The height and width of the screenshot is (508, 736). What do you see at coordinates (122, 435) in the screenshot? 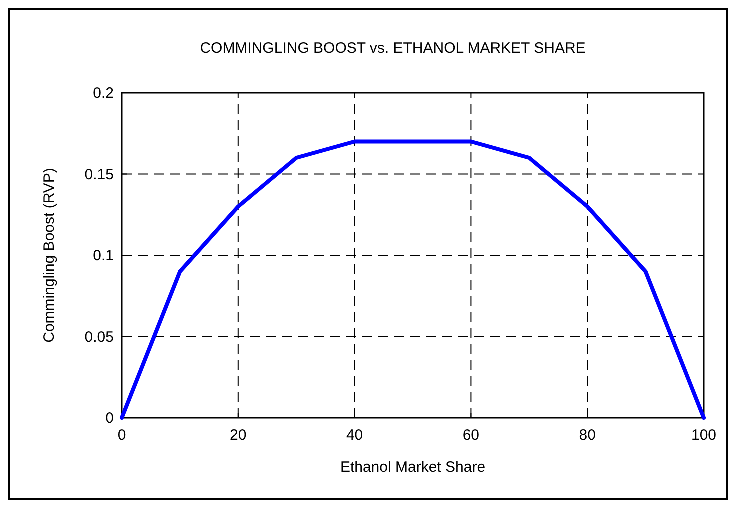
I see `x-tick-label: 0` at bounding box center [122, 435].